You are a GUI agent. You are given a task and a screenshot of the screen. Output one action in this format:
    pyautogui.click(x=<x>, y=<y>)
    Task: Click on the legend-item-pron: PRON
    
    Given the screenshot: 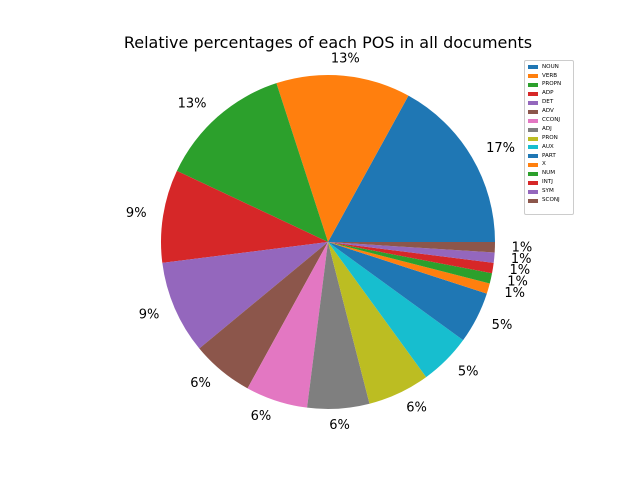 What is the action you would take?
    pyautogui.click(x=549, y=138)
    